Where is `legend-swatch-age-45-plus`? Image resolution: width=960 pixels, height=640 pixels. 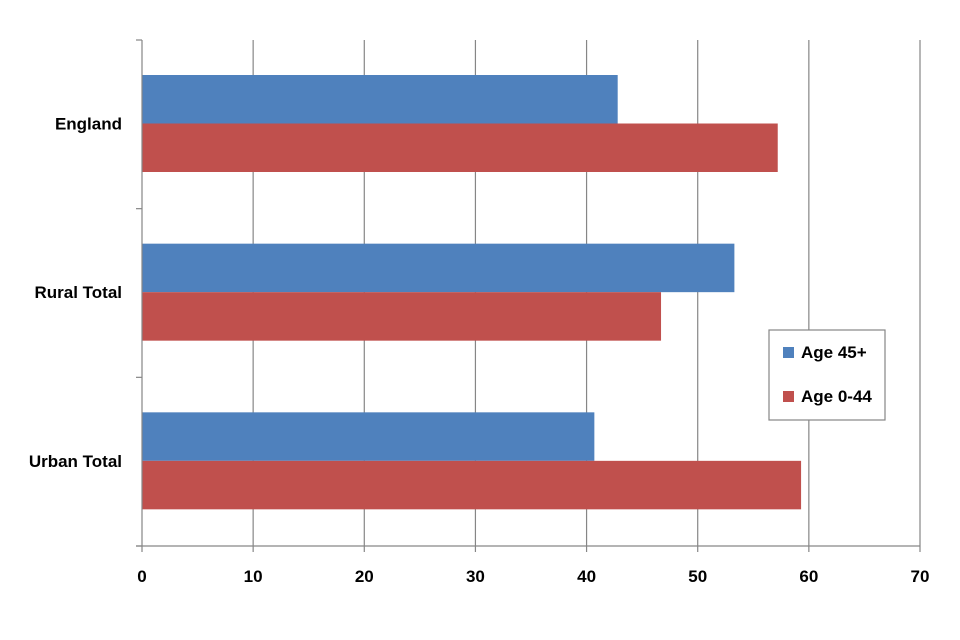 legend-swatch-age-45-plus is located at coordinates (788, 352).